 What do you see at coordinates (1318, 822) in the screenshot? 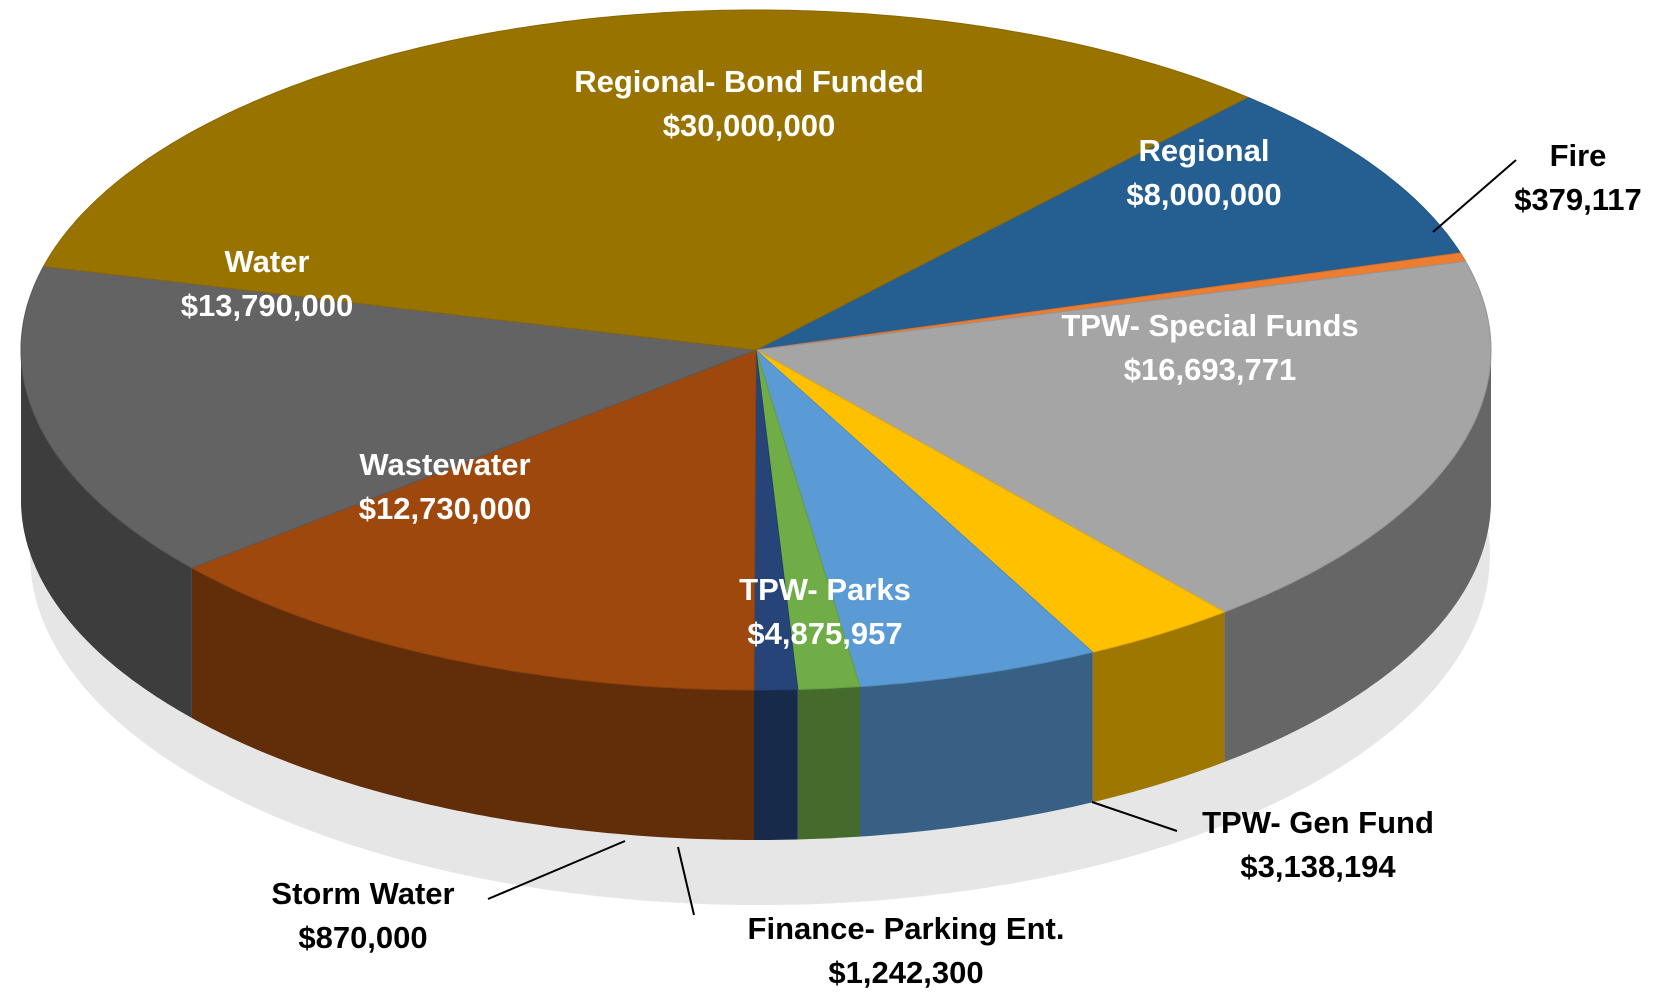
I see `slice-label: TPW- Gen Fund` at bounding box center [1318, 822].